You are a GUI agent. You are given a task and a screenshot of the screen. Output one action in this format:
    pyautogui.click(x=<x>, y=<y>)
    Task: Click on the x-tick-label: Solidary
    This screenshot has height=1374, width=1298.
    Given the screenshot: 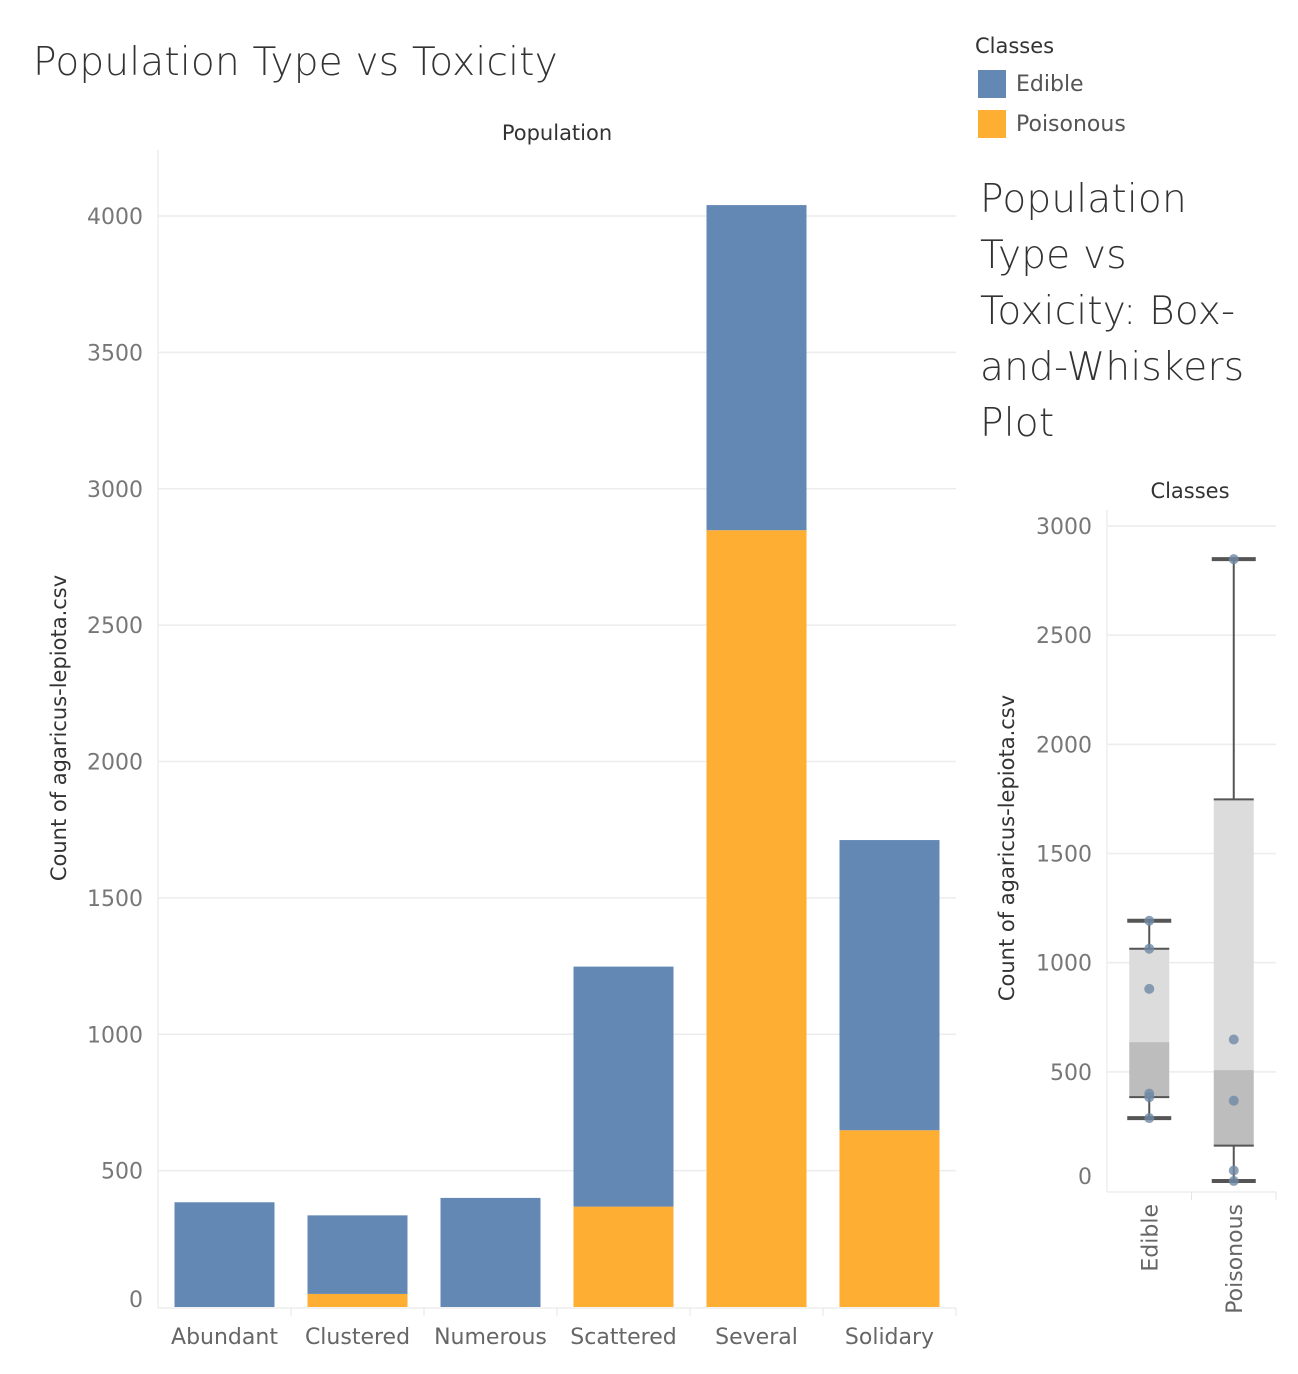 What is the action you would take?
    pyautogui.click(x=889, y=1337)
    